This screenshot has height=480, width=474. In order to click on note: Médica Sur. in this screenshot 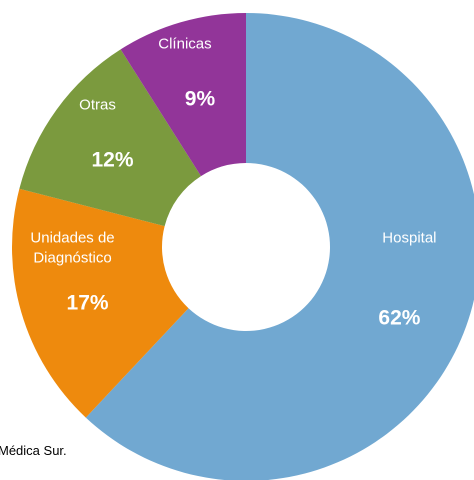, I will do `click(33, 450)`.